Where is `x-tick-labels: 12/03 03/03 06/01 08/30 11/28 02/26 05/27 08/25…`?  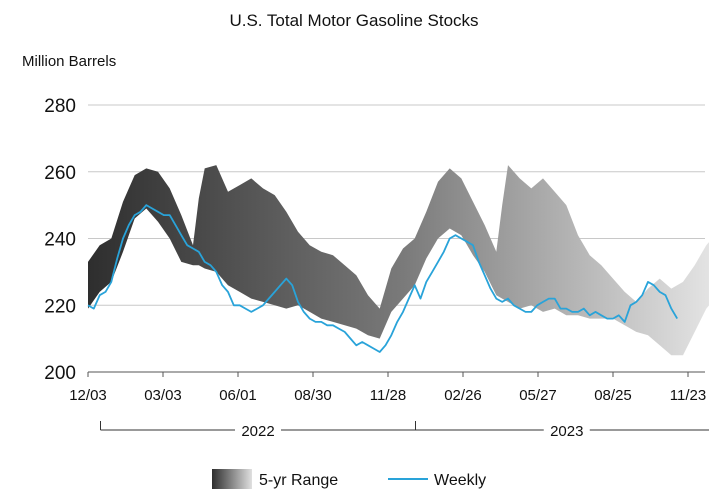
x-tick-labels: 12/03 03/03 06/01 08/30 11/28 02/26 05/27 08/25… is located at coordinates (387, 395).